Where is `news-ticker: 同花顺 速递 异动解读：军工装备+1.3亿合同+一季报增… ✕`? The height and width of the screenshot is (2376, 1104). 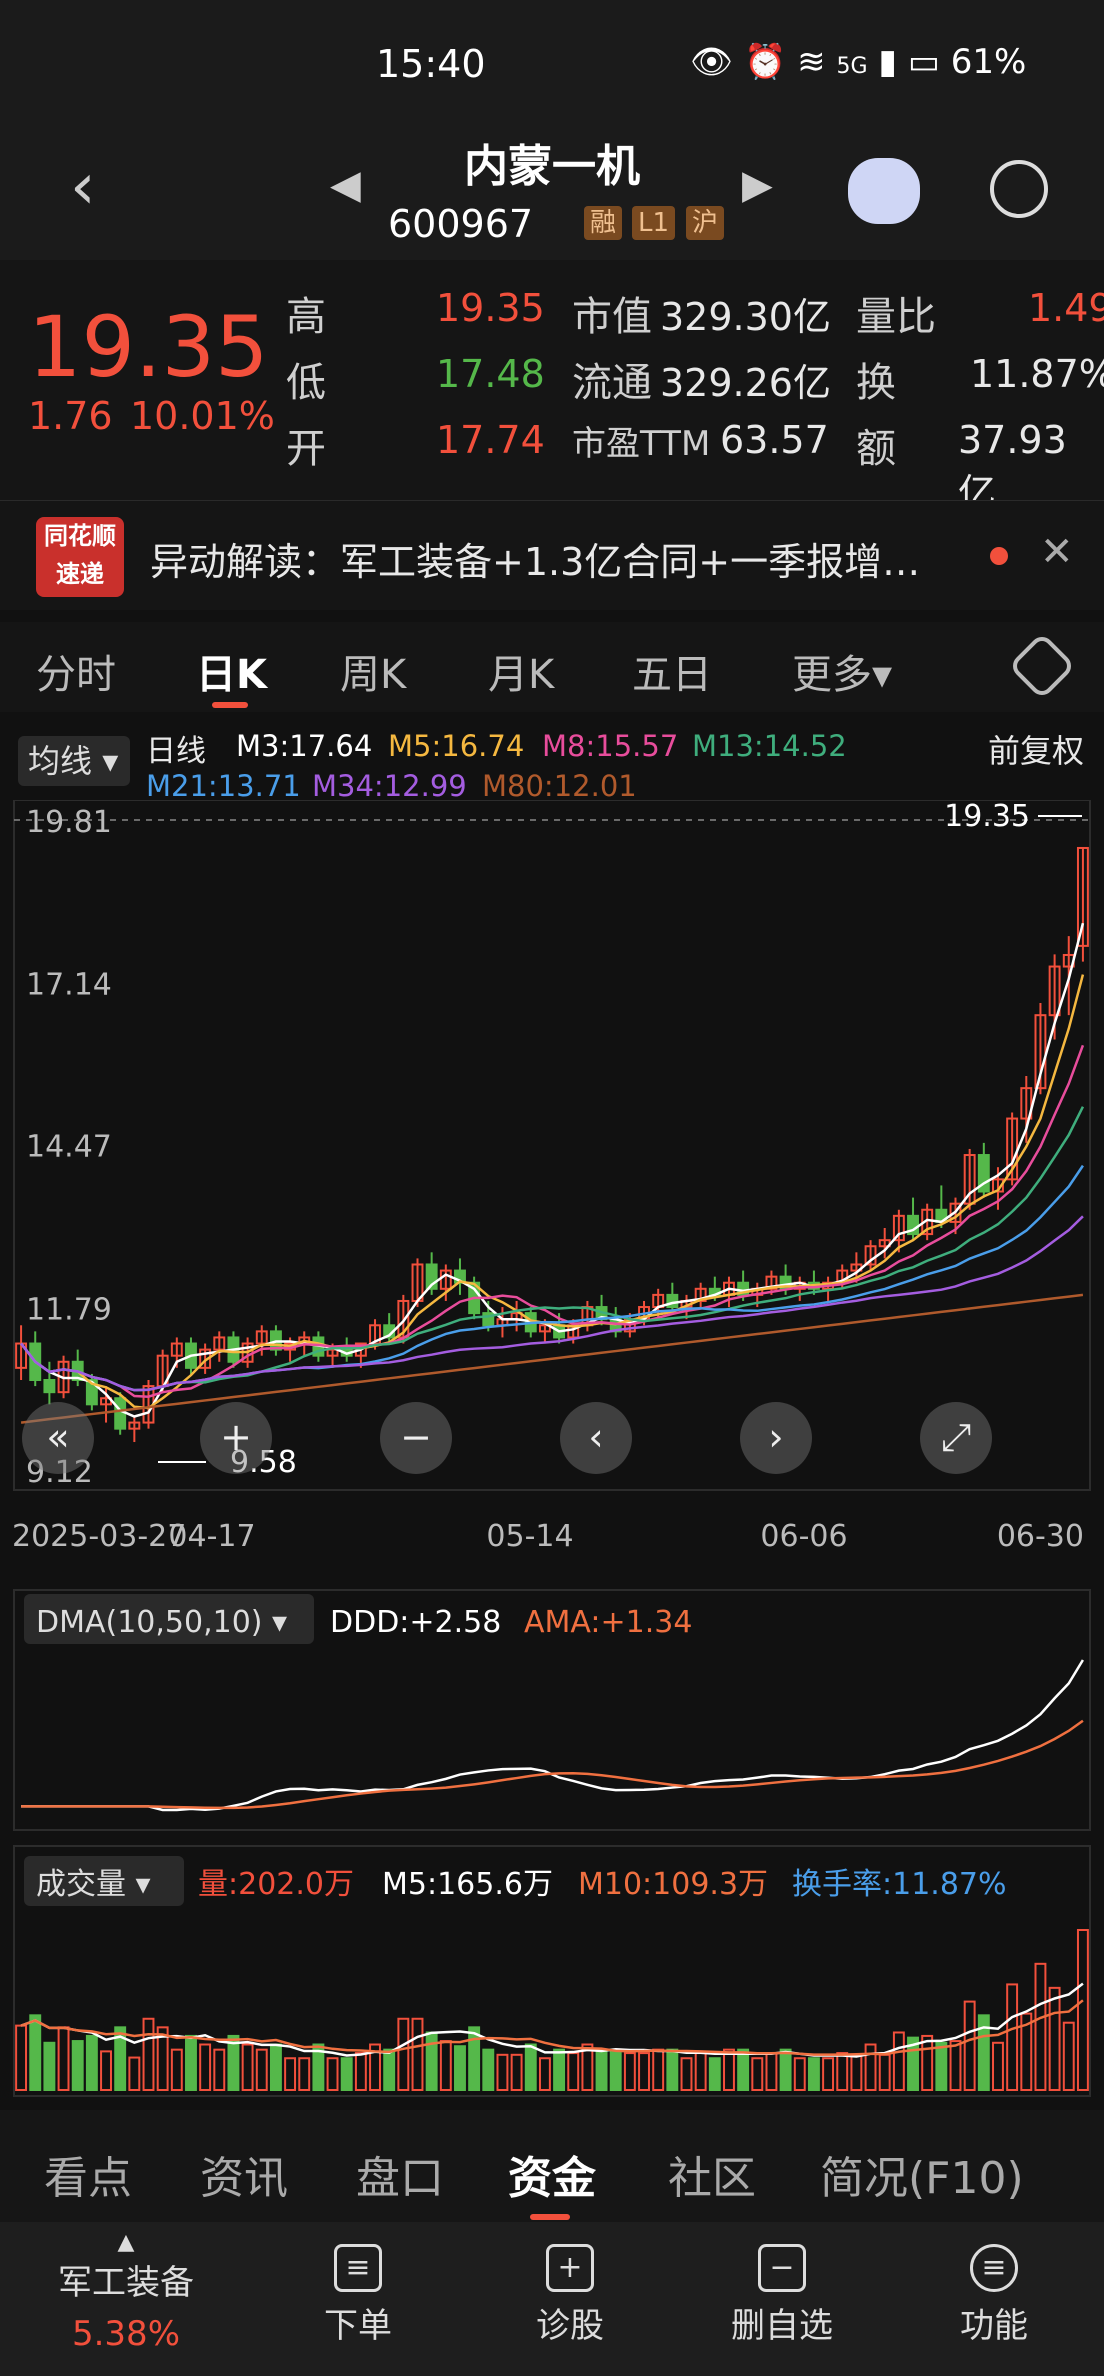
news-ticker: 同花顺 速递 异动解读：军工装备+1.3亿合同+一季报增… ✕ is located at coordinates (552, 555).